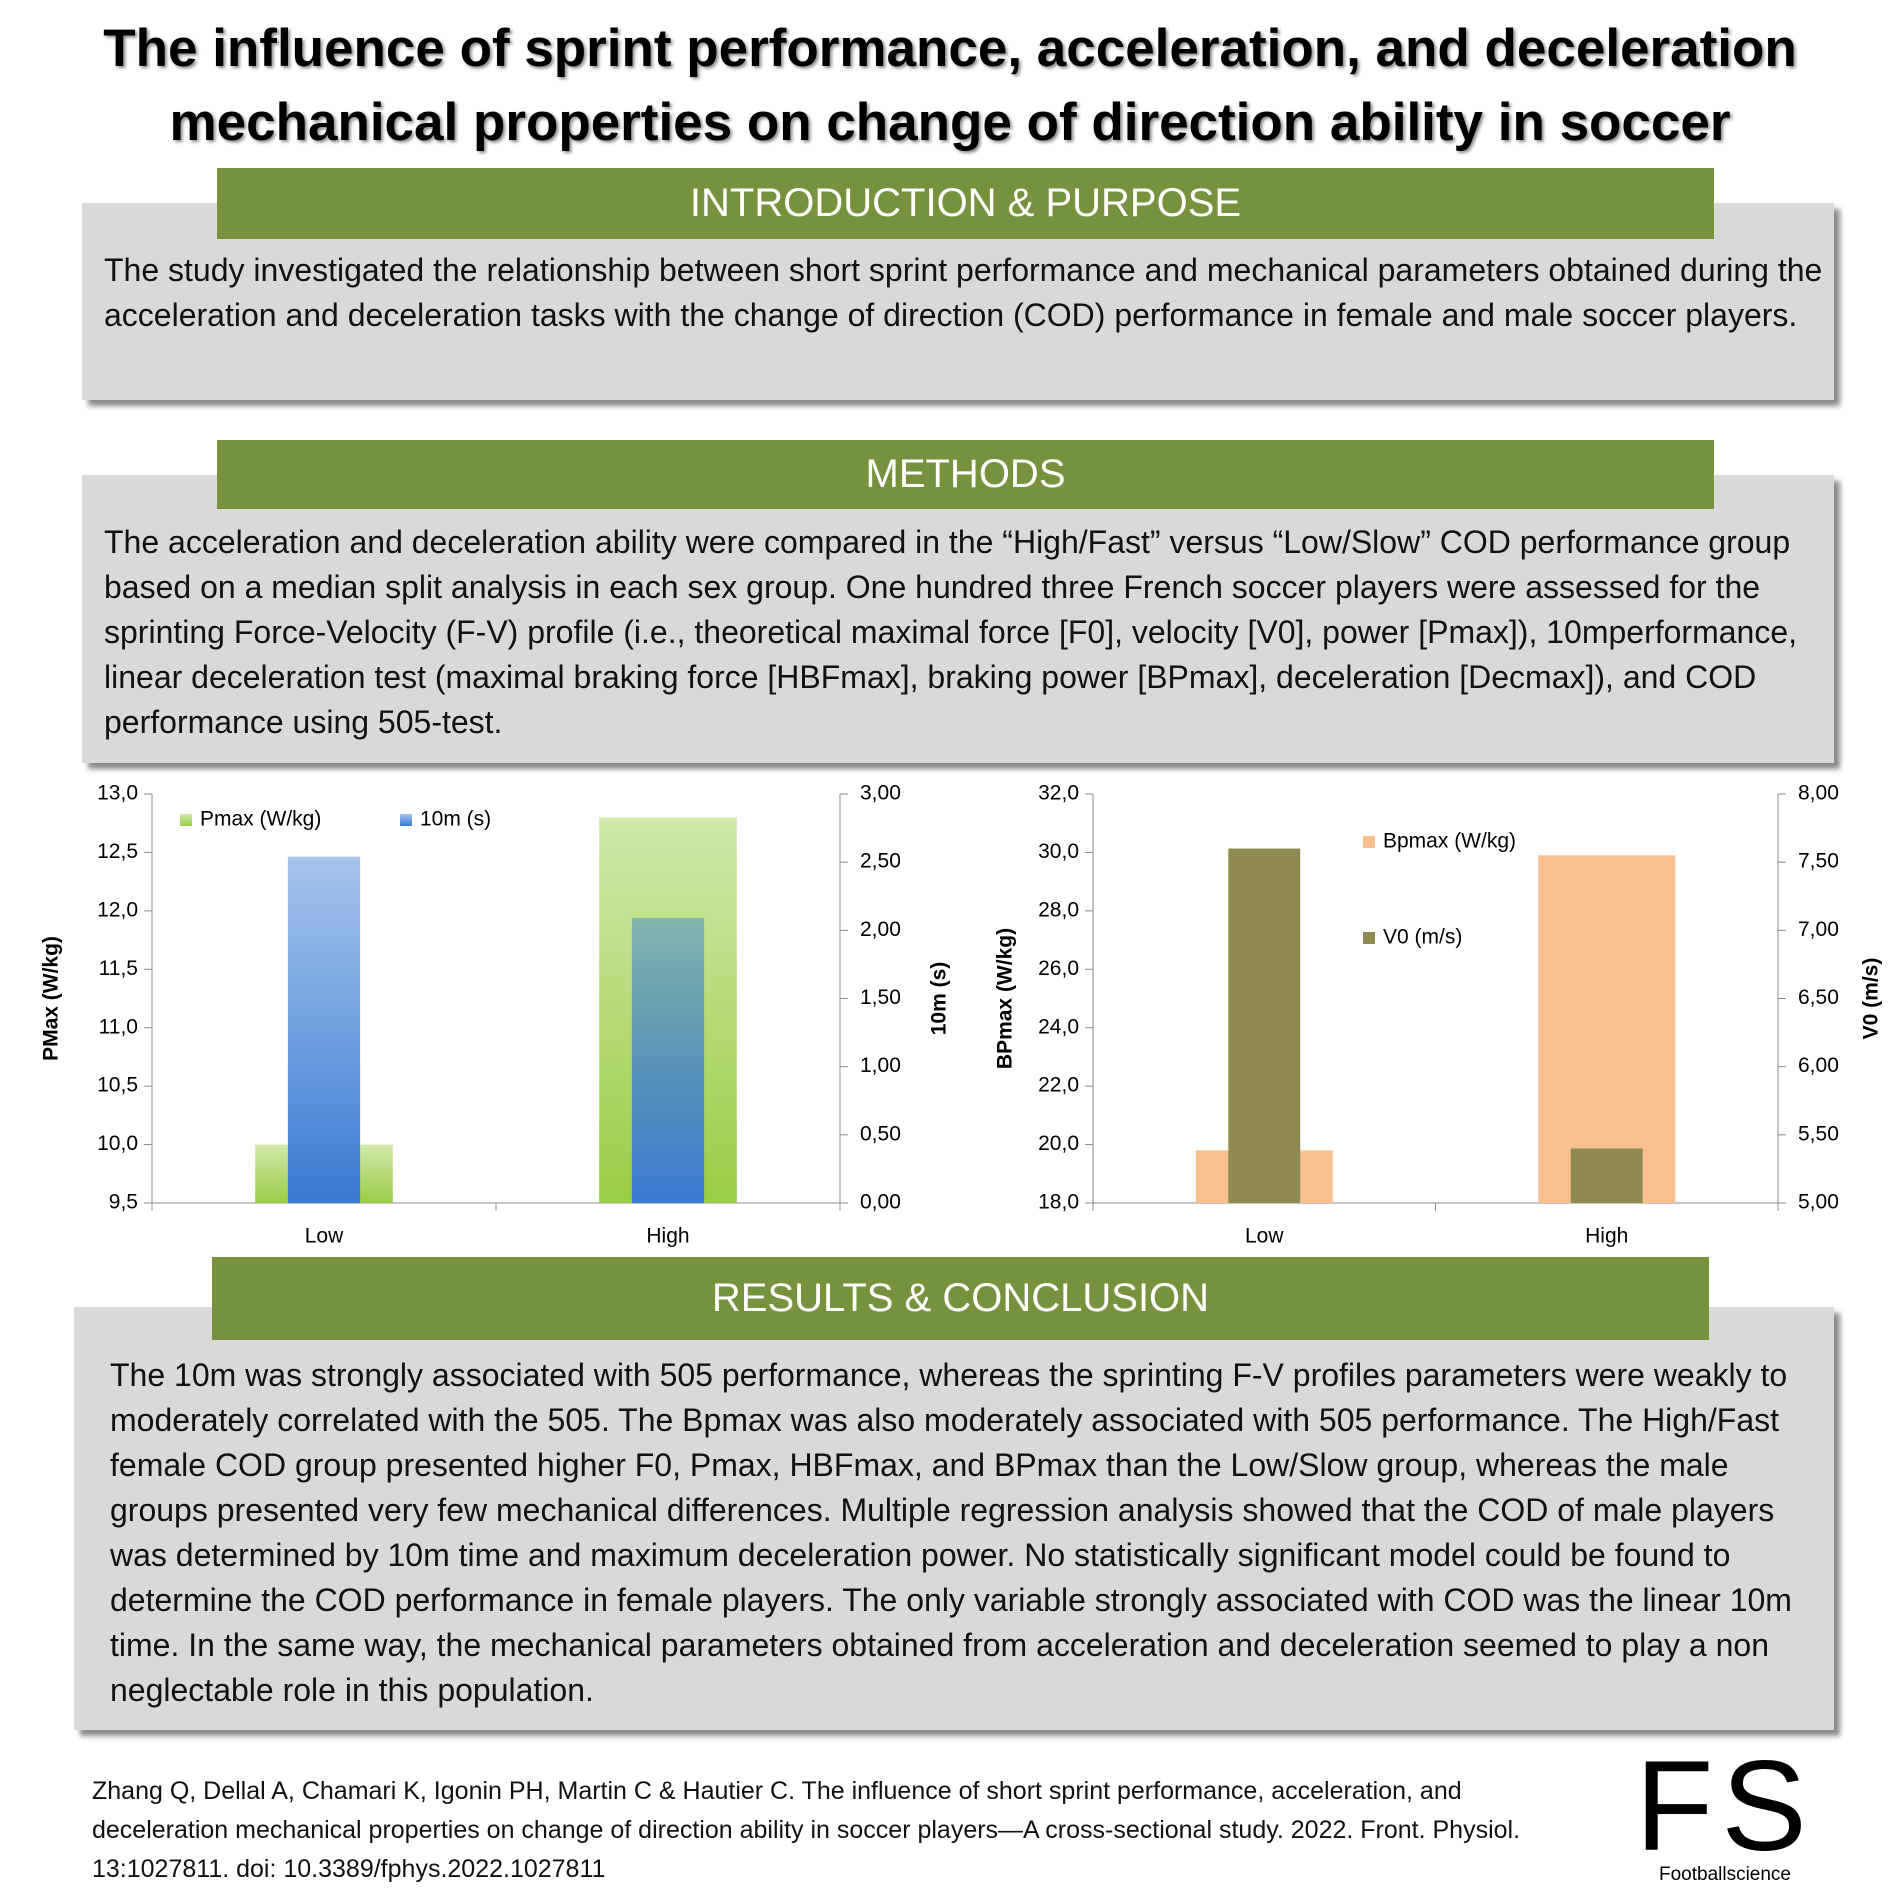 The height and width of the screenshot is (1900, 1900). Describe the element at coordinates (118, 968) in the screenshot. I see `y-tick-label: 11,5` at that location.